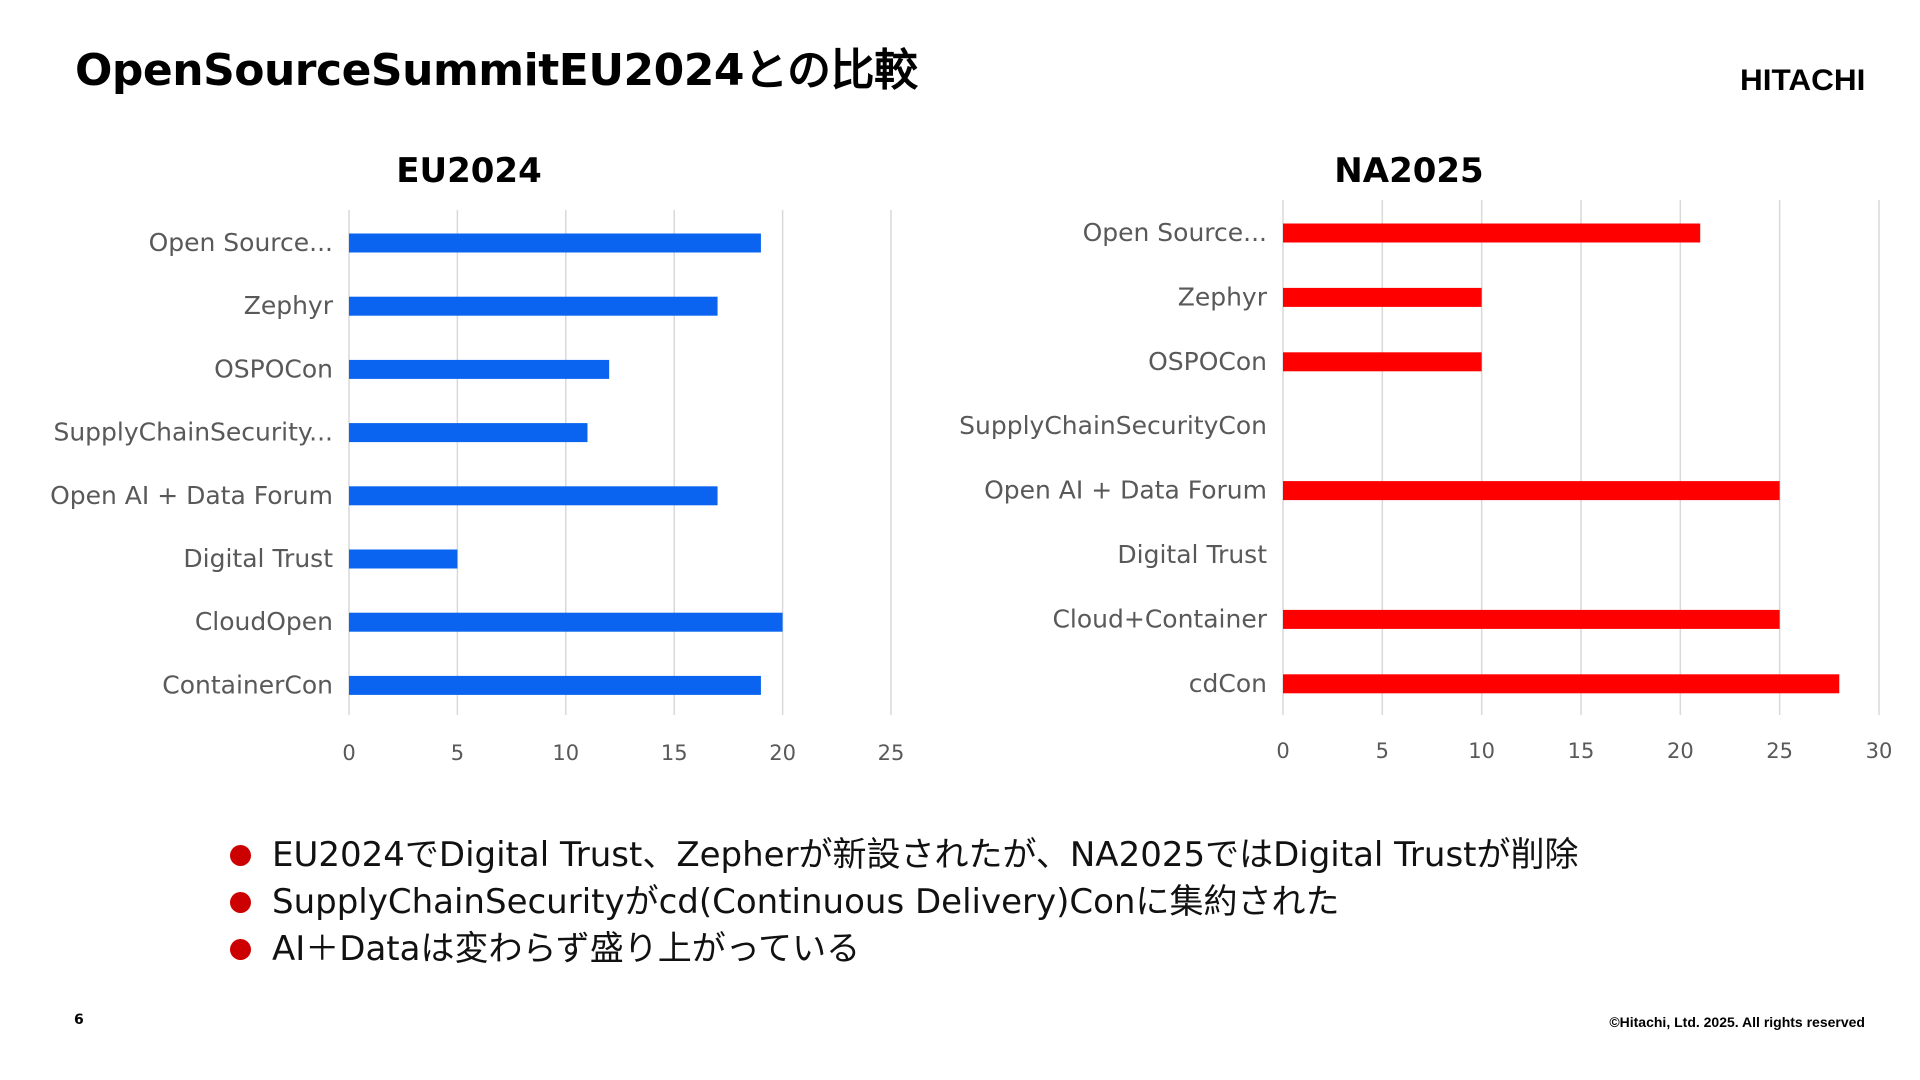 This screenshot has width=1920, height=1080. What do you see at coordinates (1408, 171) in the screenshot?
I see `chart-title: NA2025` at bounding box center [1408, 171].